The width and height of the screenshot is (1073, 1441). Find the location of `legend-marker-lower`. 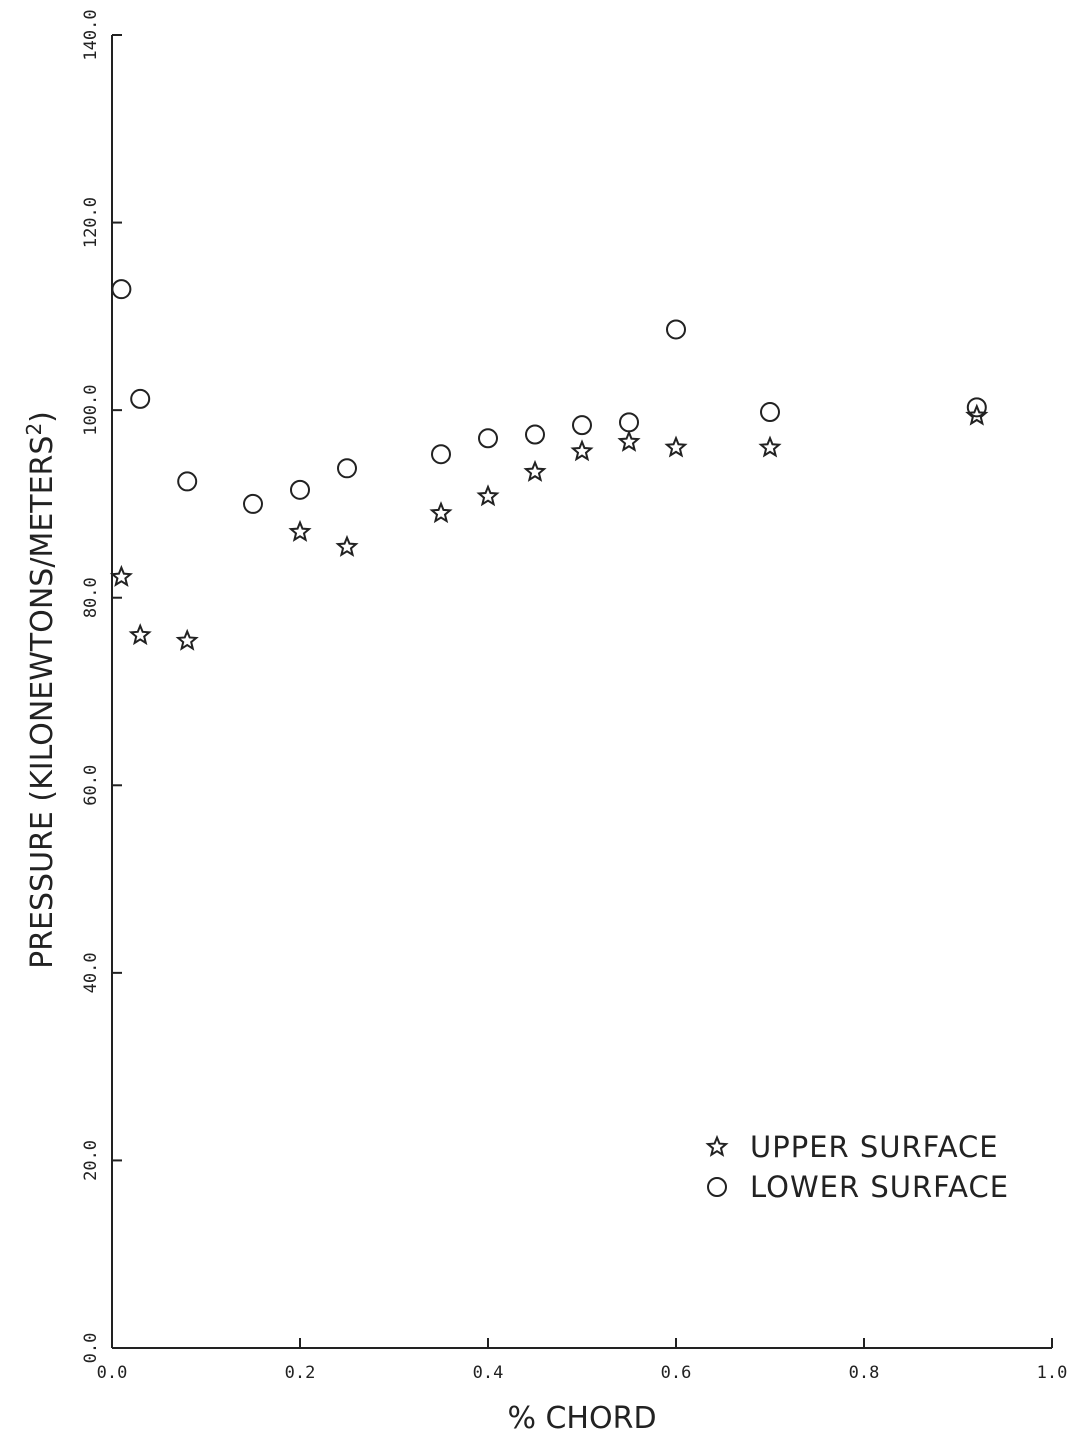

legend-marker-lower is located at coordinates (717, 1187).